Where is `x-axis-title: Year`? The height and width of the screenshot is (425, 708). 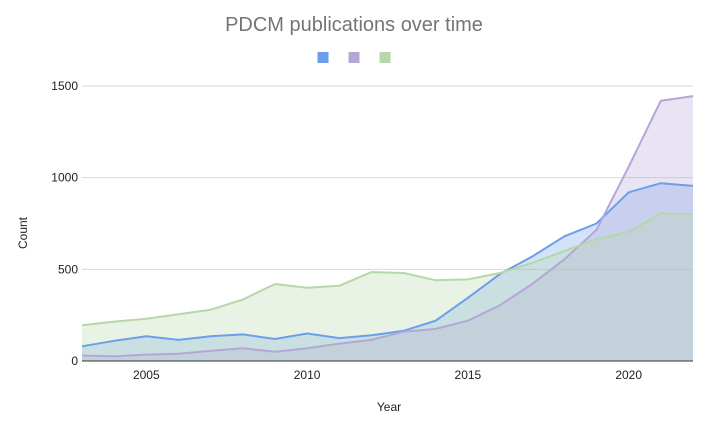
x-axis-title: Year is located at coordinates (389, 407).